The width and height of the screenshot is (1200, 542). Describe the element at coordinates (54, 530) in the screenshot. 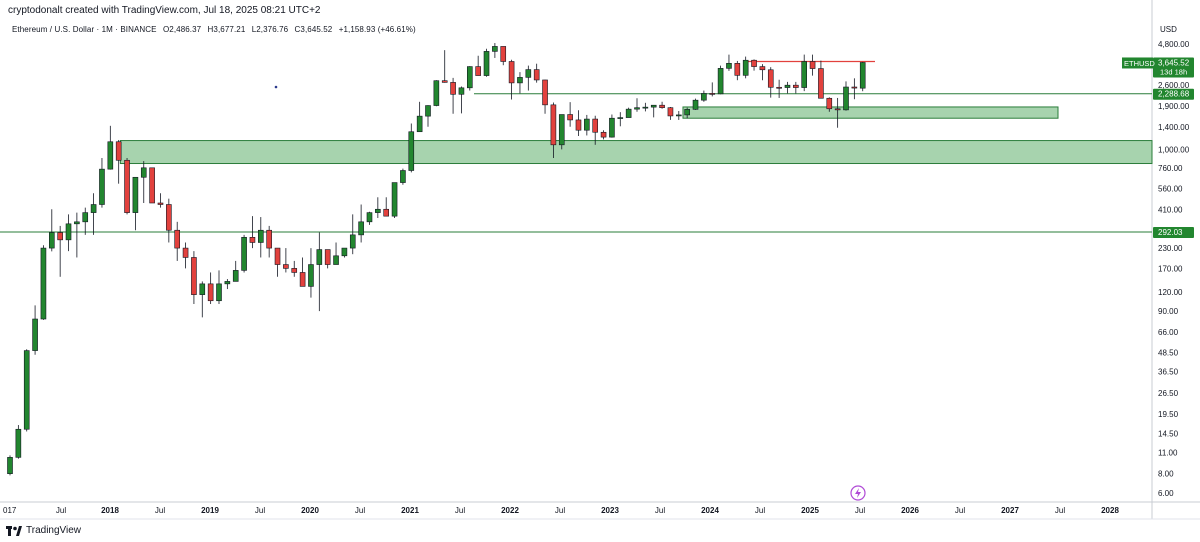

I see `brand-name: TradingView` at that location.